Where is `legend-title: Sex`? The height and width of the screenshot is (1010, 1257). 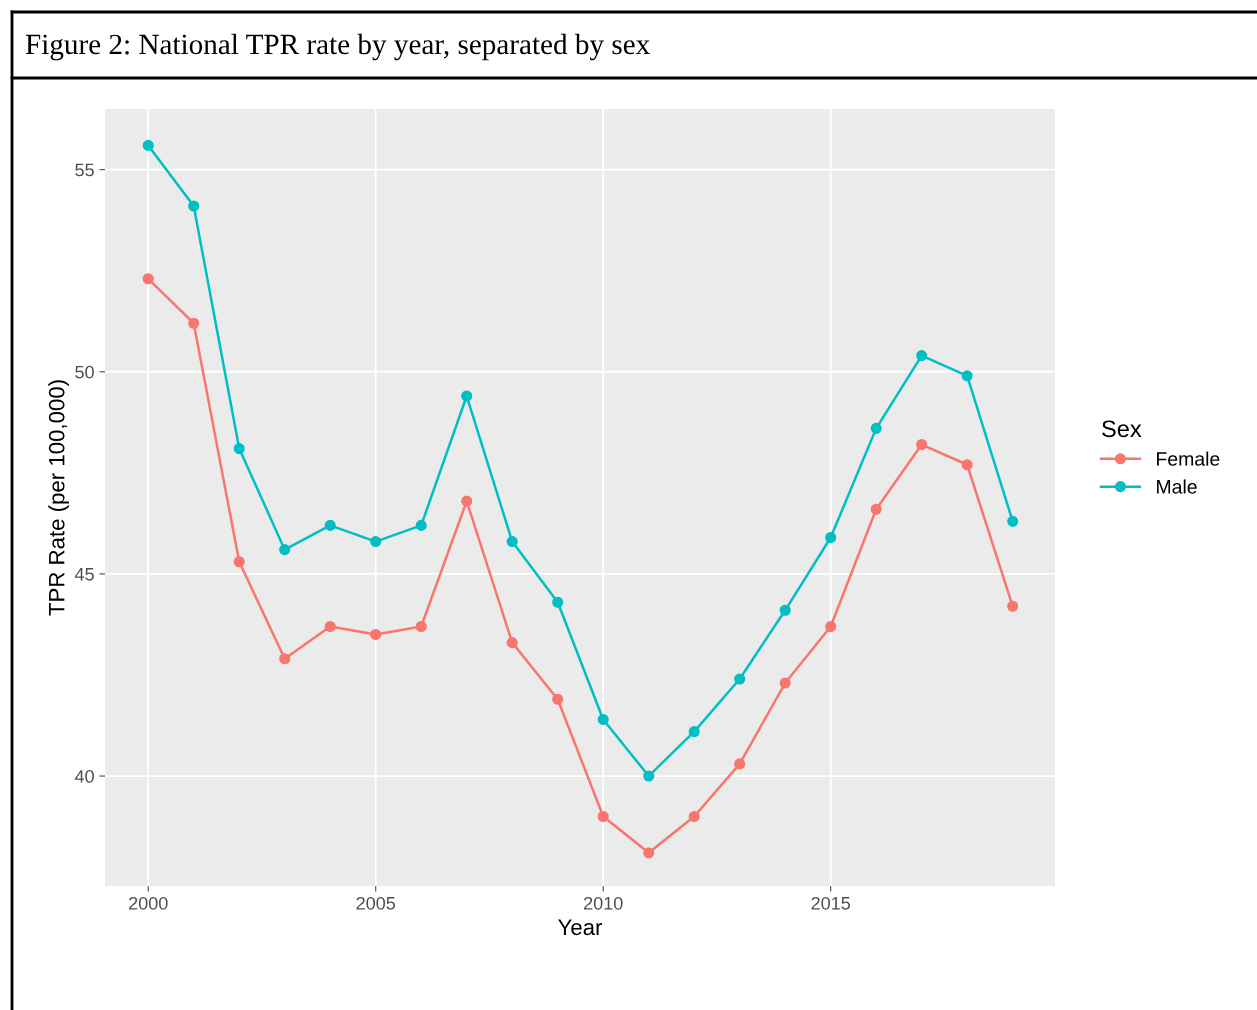
legend-title: Sex is located at coordinates (1122, 429).